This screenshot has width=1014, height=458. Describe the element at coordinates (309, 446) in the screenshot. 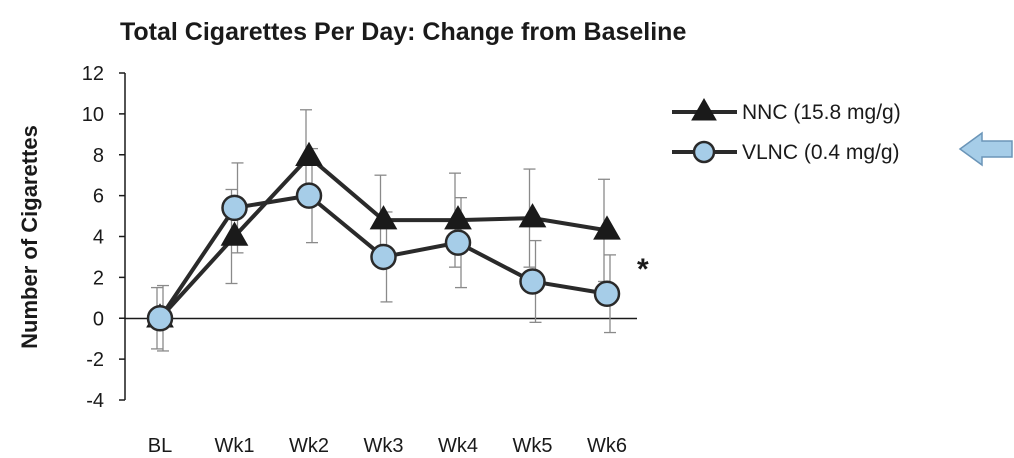

I see `x-tick-label: Wk2` at that location.